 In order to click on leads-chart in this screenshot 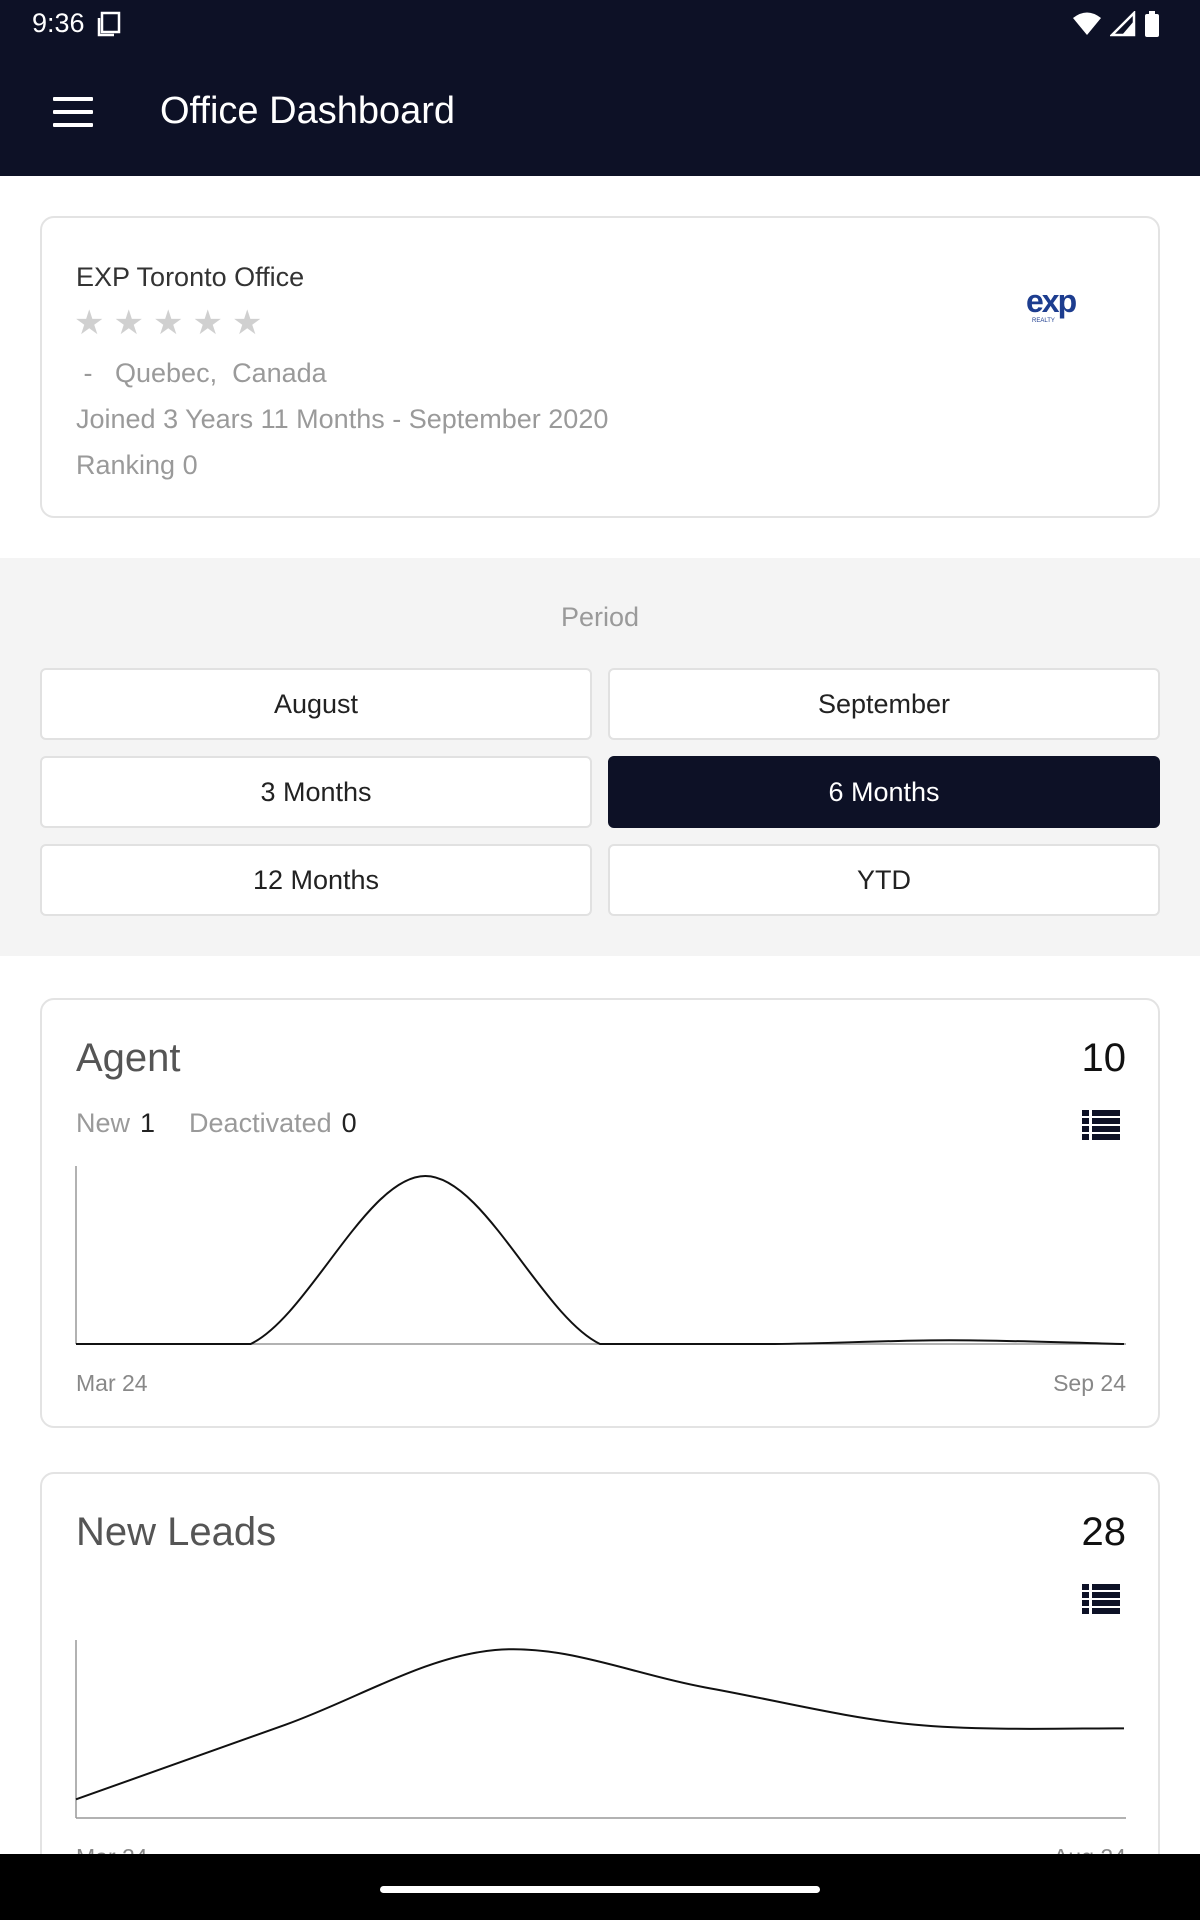, I will do `click(600, 1729)`.